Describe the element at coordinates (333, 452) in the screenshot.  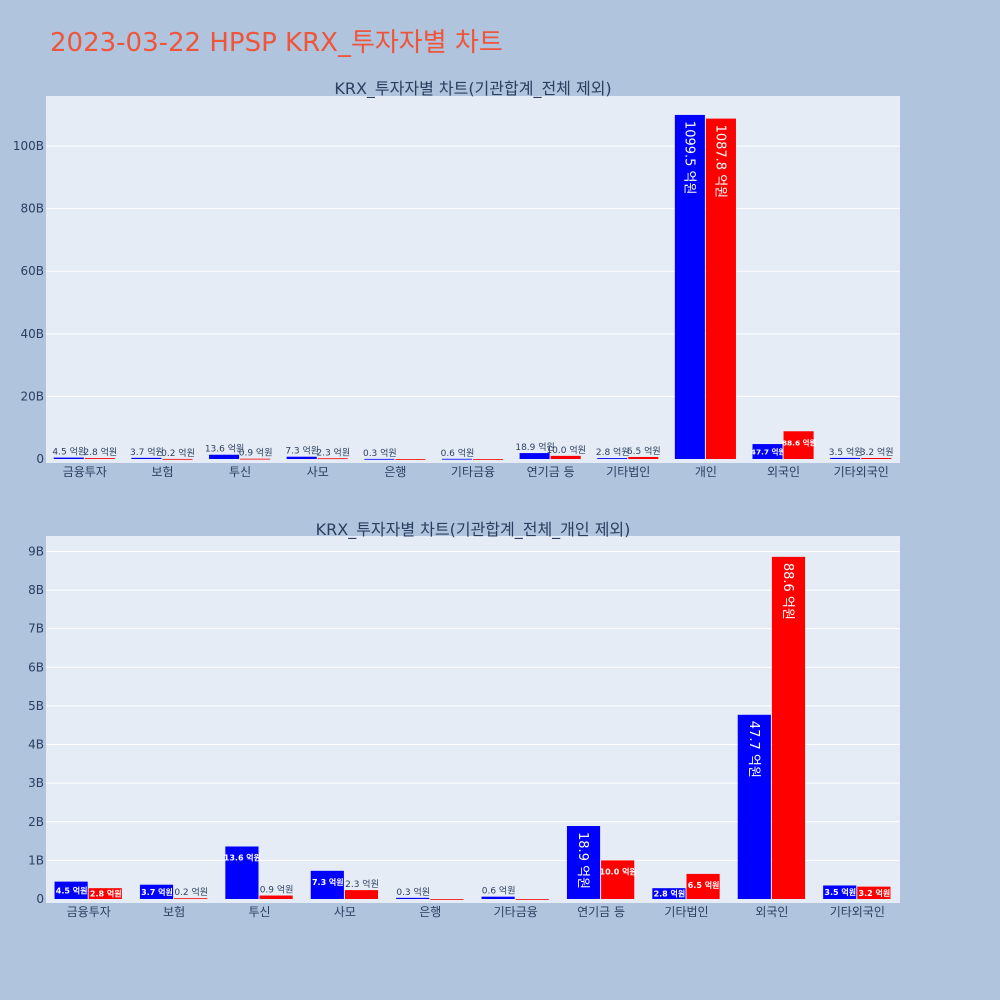
I see `chart-top-data-label: 2.3 억원` at that location.